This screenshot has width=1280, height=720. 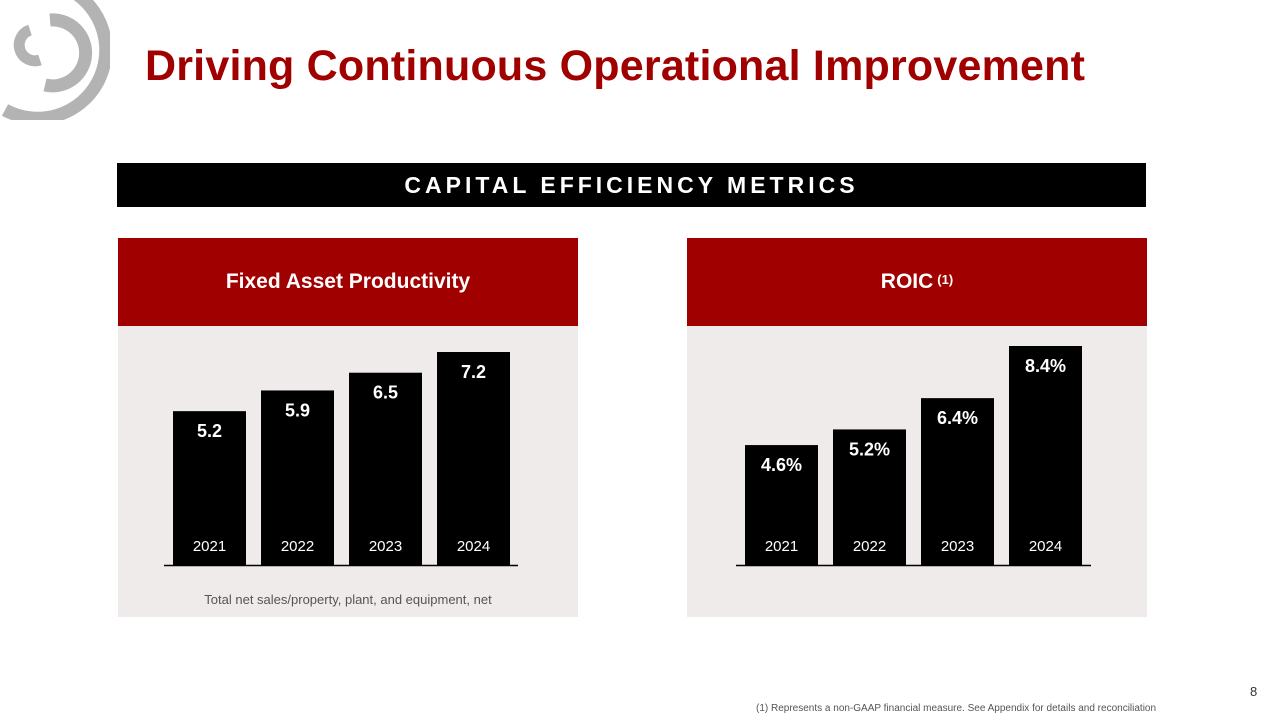 I want to click on section-banner: CAPITAL EFFICIENCY METRICS, so click(x=631, y=185).